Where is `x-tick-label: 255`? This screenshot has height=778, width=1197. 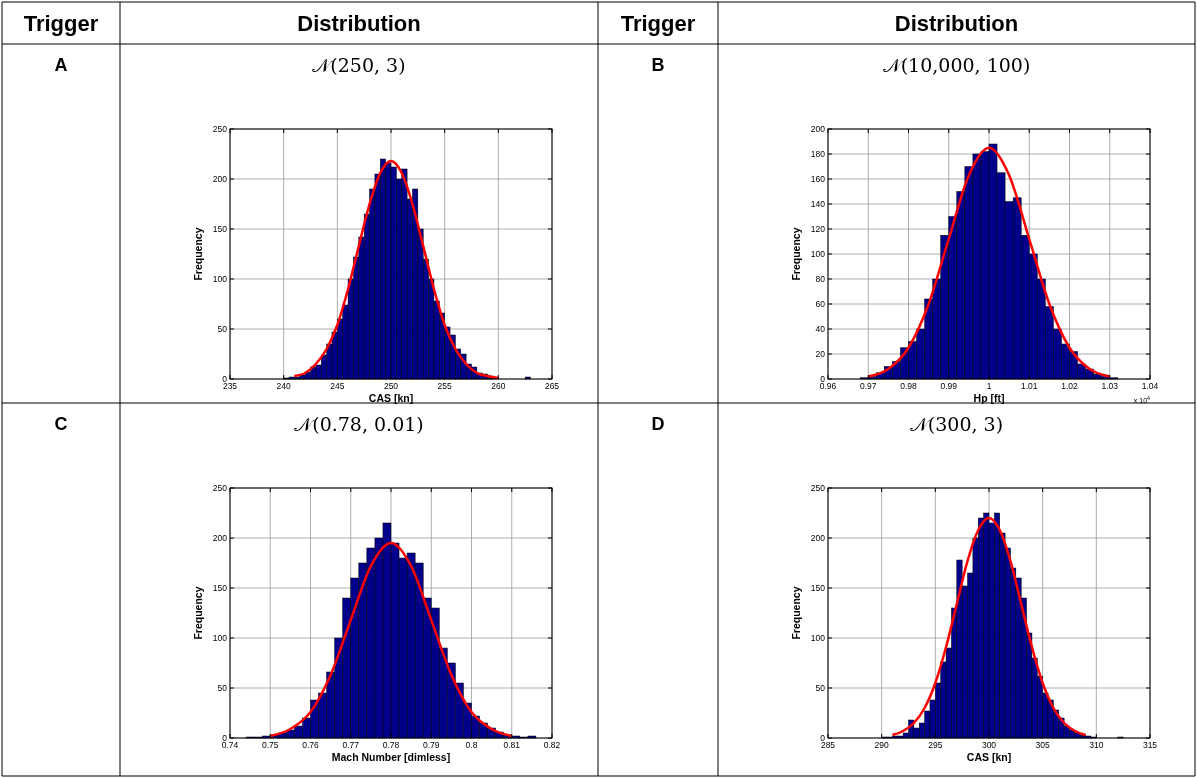 x-tick-label: 255 is located at coordinates (445, 386).